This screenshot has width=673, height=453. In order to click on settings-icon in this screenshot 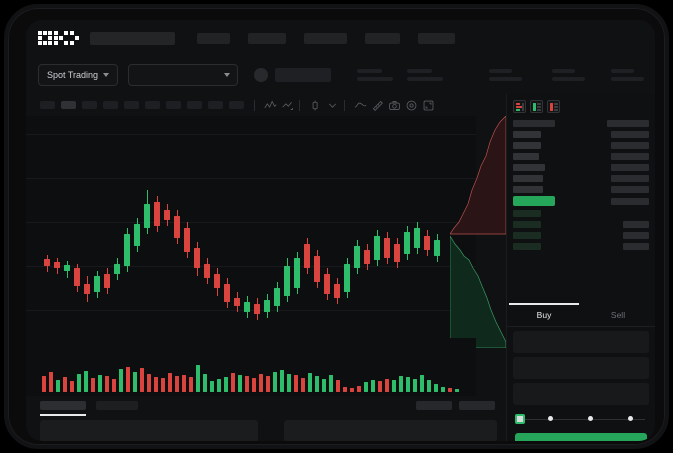, I will do `click(411, 105)`.